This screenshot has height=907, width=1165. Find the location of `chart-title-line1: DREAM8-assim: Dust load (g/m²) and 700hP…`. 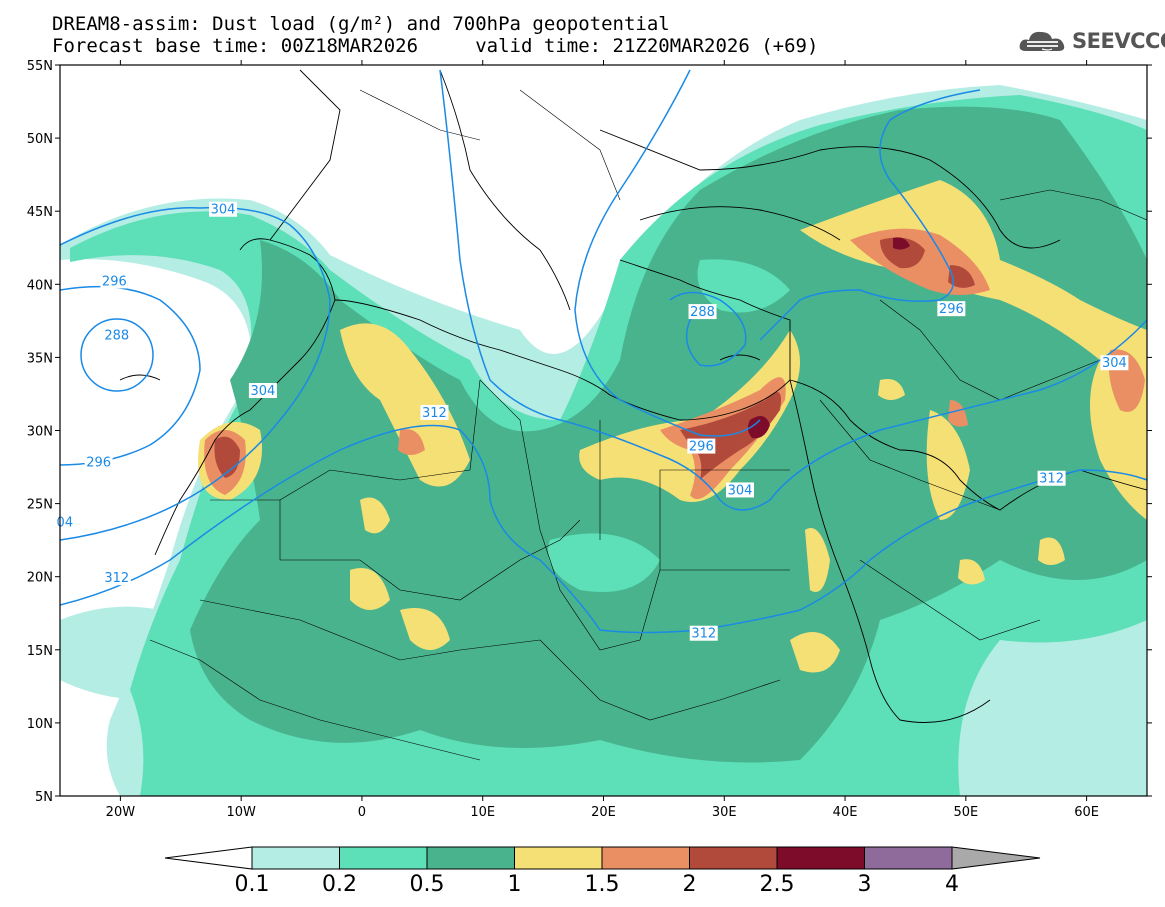

chart-title-line1: DREAM8-assim: Dust load (g/m²) and 700hP… is located at coordinates (361, 24).